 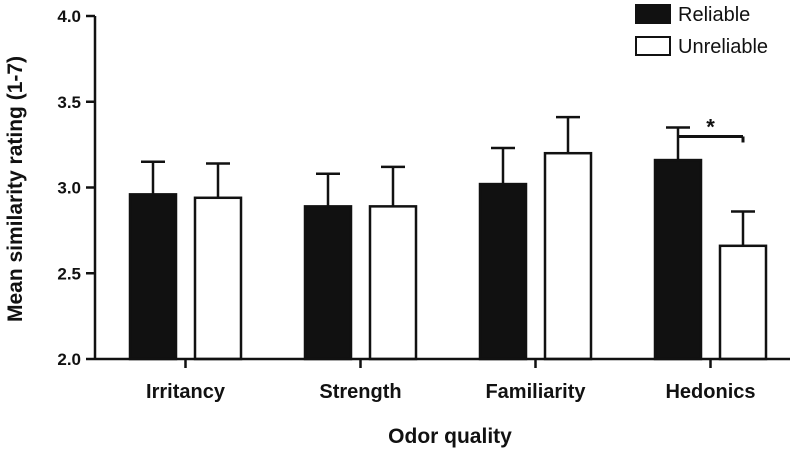 What do you see at coordinates (701, 31) in the screenshot?
I see `legend: Reliable Unreliable` at bounding box center [701, 31].